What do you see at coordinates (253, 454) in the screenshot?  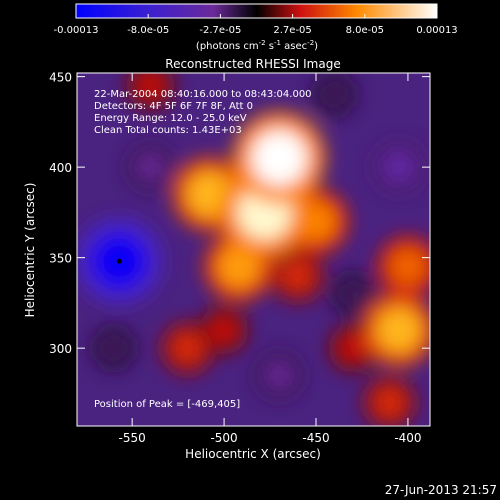 I see `x-axis-label: Heliocentric X (arcsec)` at bounding box center [253, 454].